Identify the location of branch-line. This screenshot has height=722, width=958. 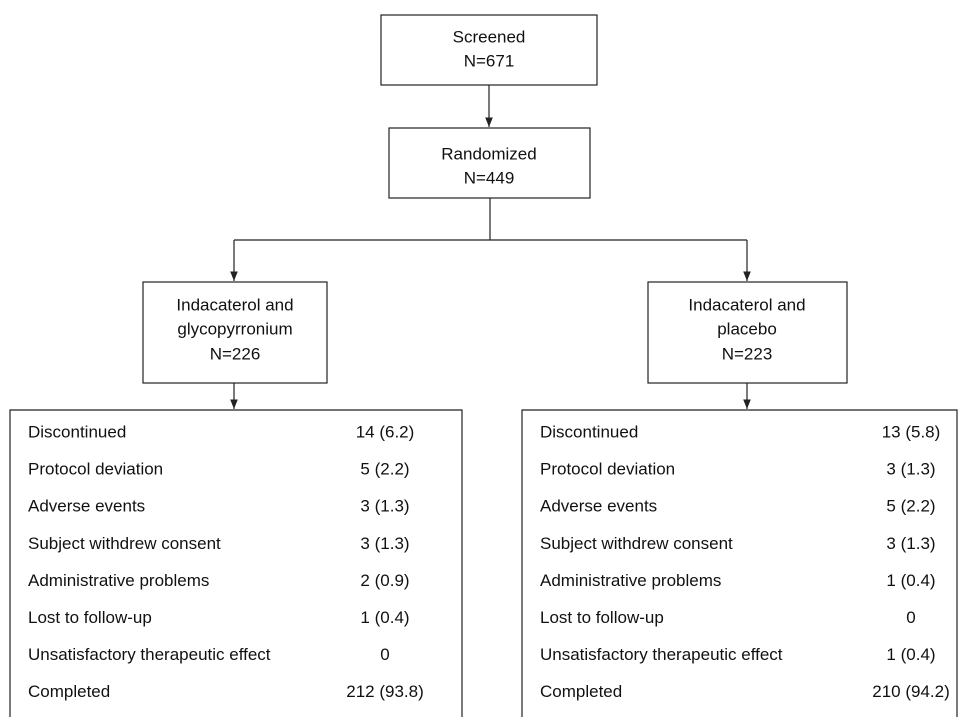
(490, 219).